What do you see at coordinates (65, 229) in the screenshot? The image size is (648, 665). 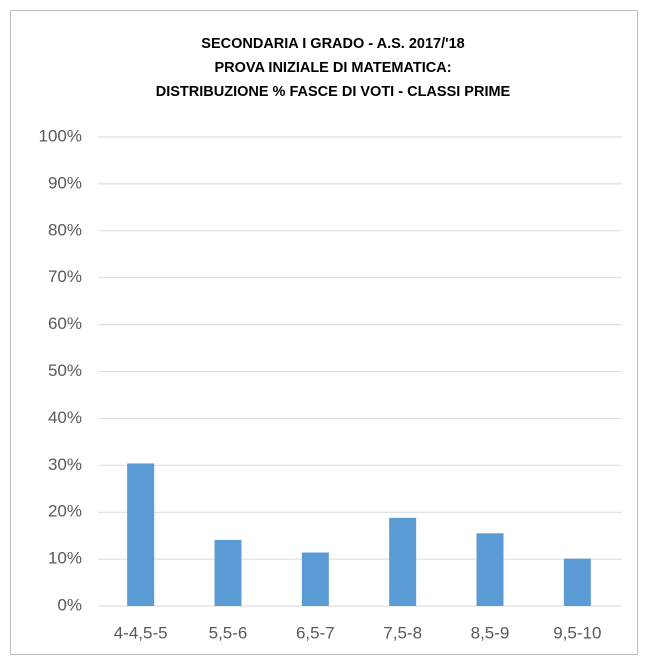 I see `y-tick-label: 80%` at bounding box center [65, 229].